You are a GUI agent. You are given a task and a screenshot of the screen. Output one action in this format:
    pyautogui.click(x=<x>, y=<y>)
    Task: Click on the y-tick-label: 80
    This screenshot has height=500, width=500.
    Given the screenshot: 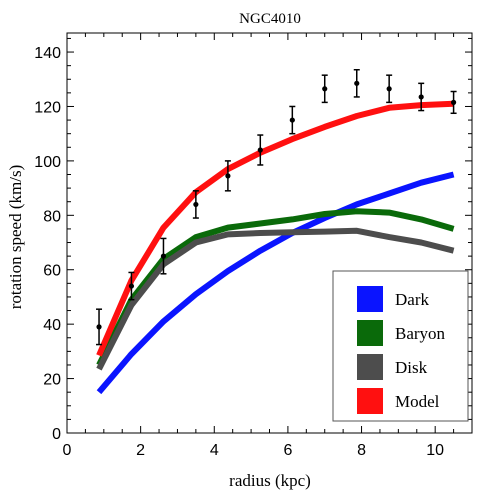 What is the action you would take?
    pyautogui.click(x=52, y=216)
    